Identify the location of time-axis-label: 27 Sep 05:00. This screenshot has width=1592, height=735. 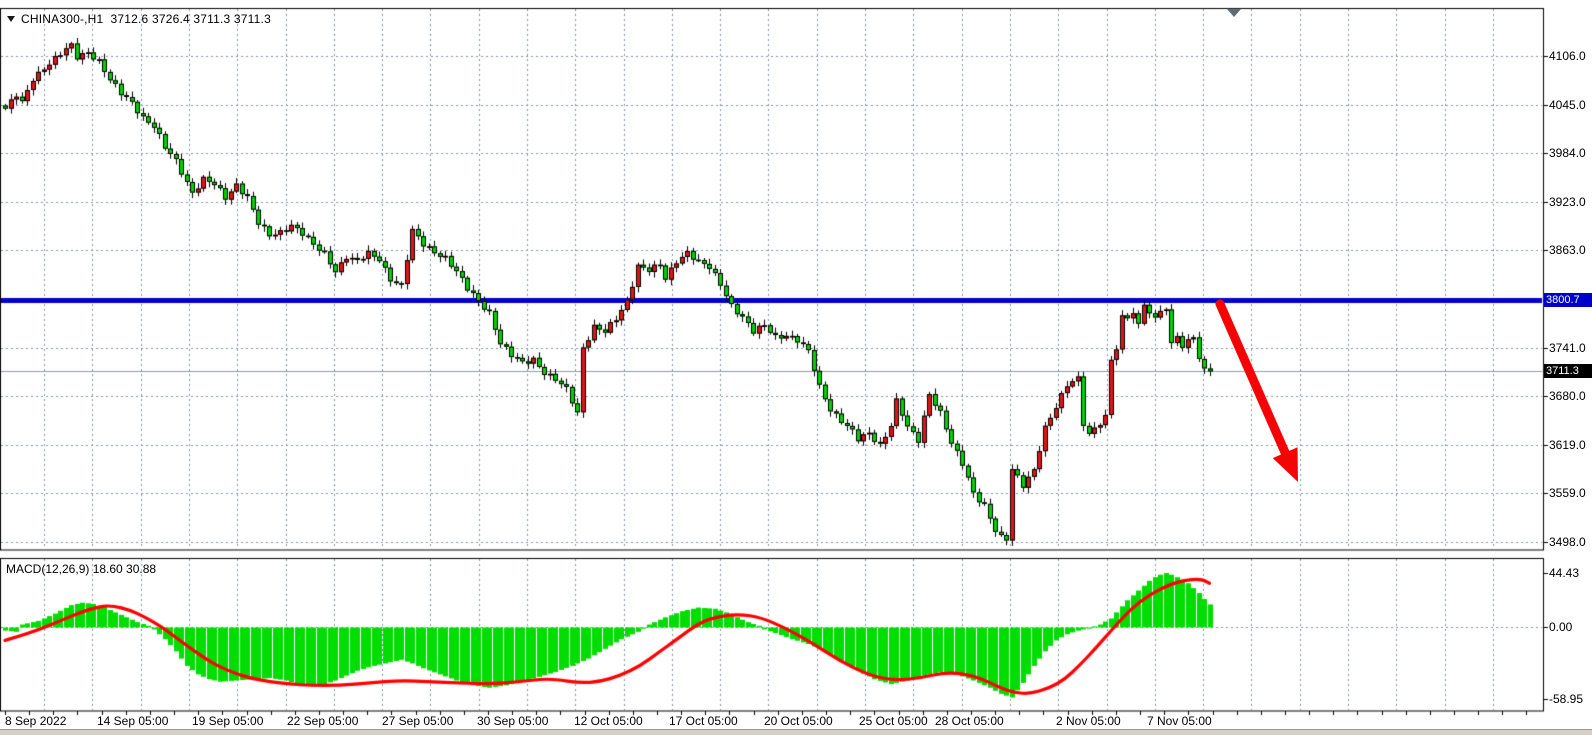
(418, 721).